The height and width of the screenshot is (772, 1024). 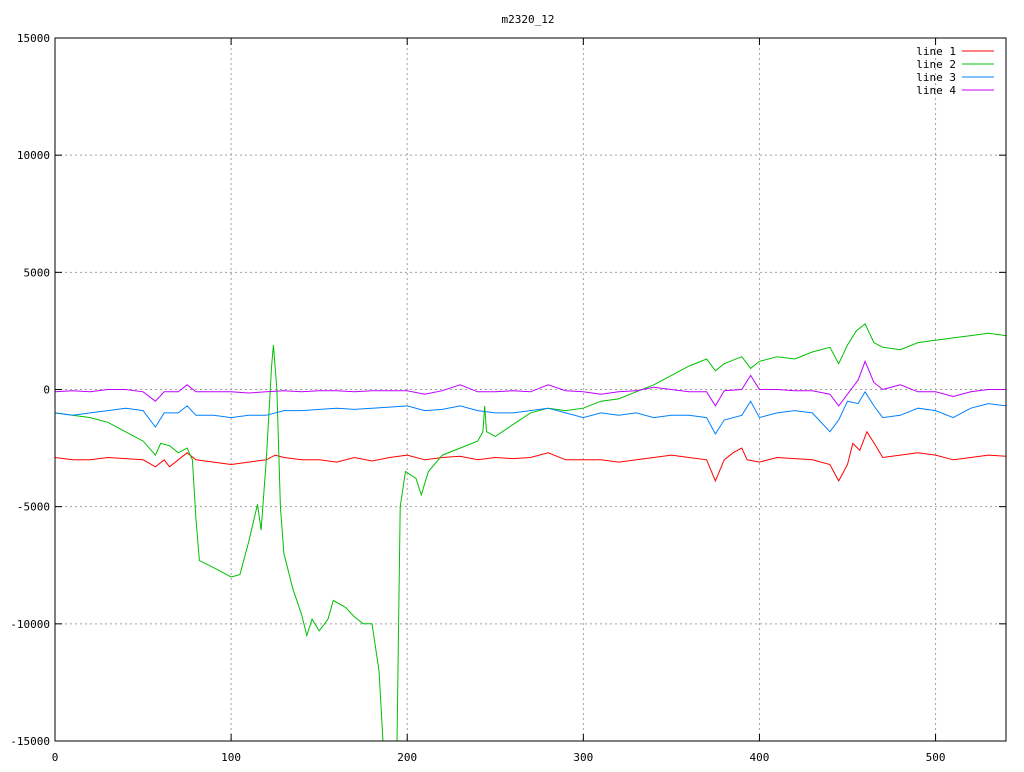 I want to click on x-tick-label: 0, so click(x=55, y=757).